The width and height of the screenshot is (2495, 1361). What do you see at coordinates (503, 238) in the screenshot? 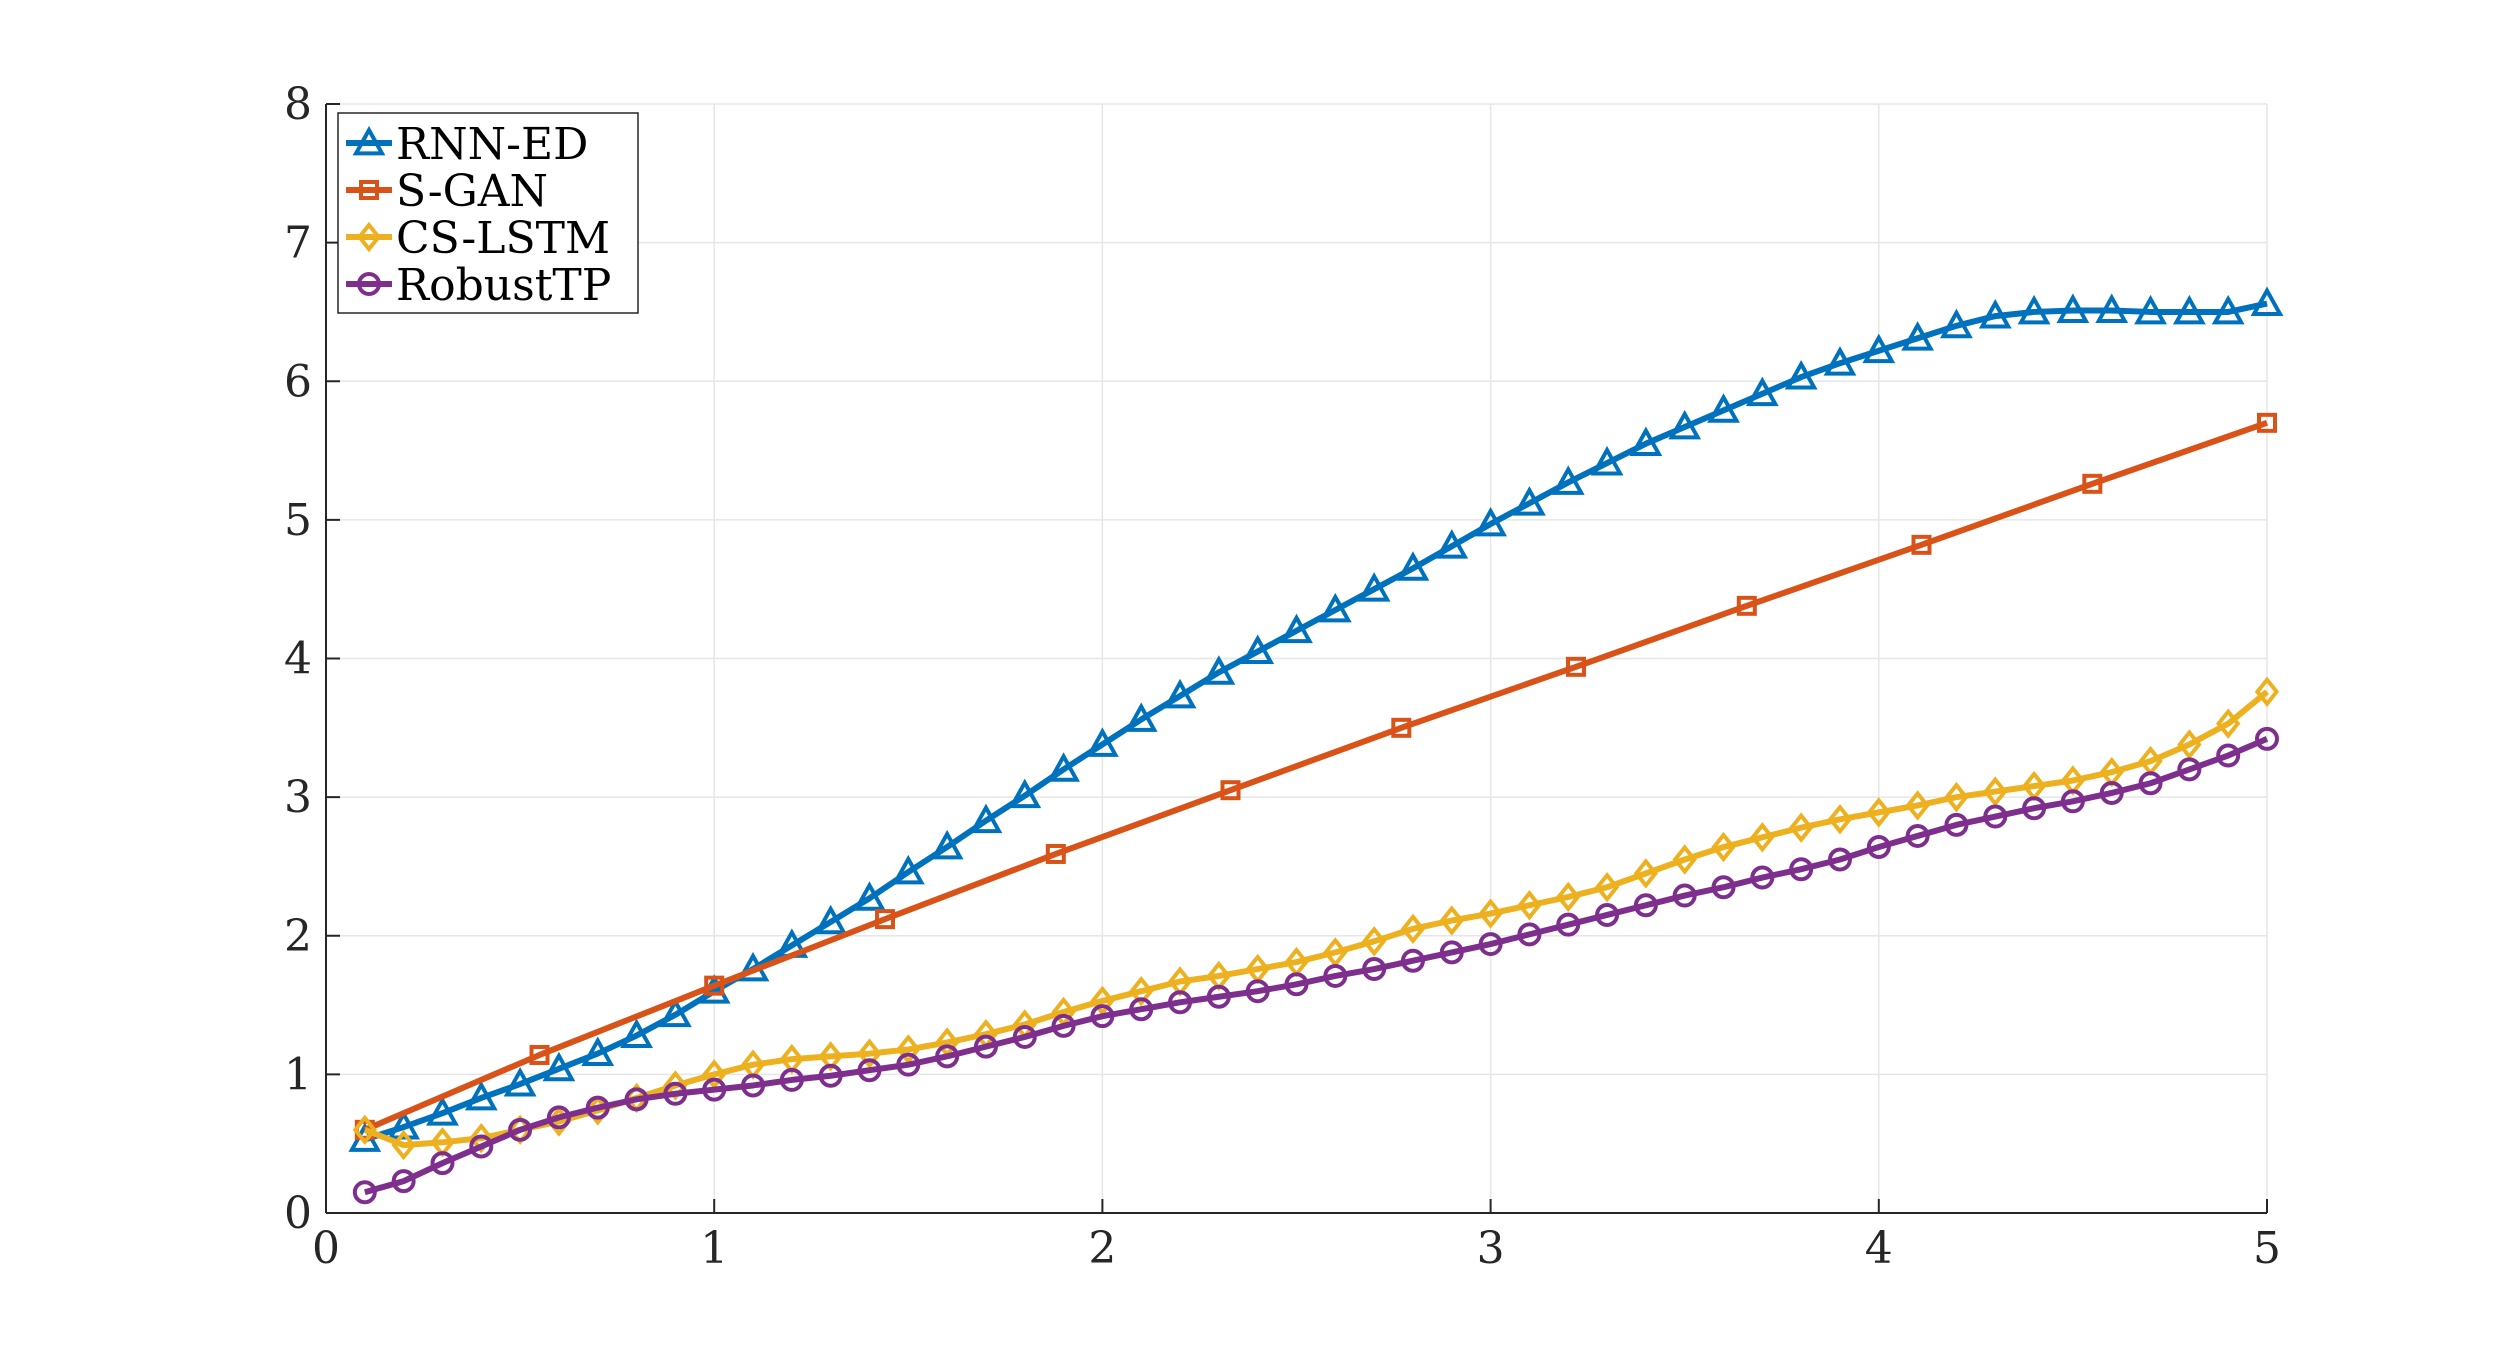
I see `legend-label: CS-LSTM` at bounding box center [503, 238].